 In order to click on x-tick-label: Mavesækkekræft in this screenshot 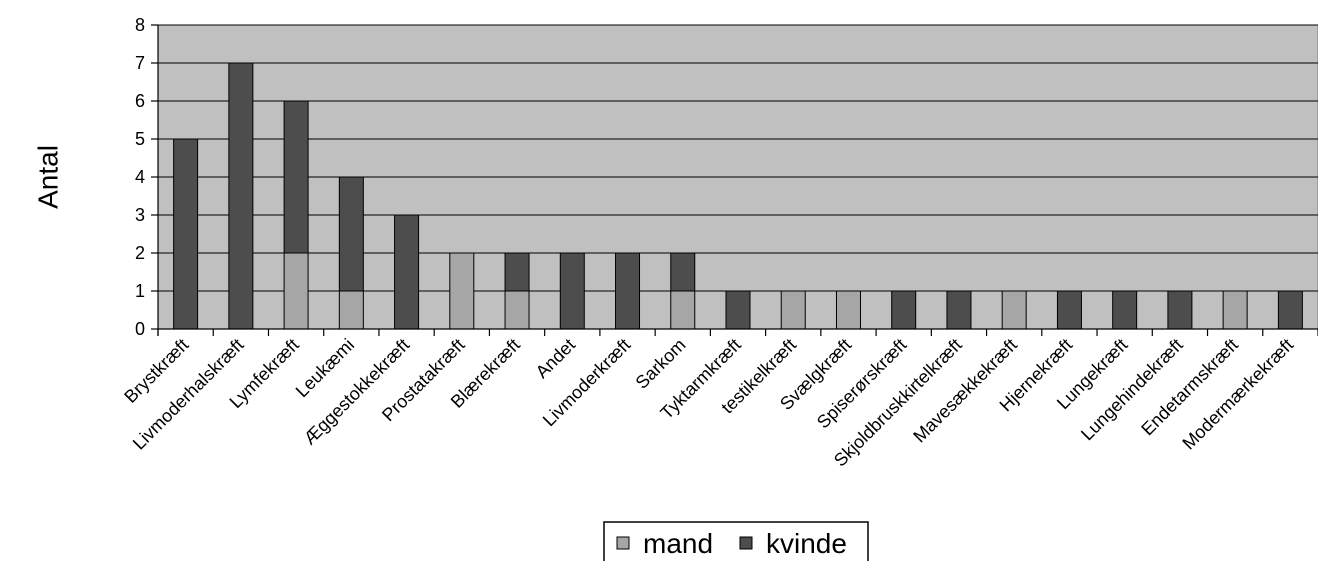, I will do `click(965, 391)`.